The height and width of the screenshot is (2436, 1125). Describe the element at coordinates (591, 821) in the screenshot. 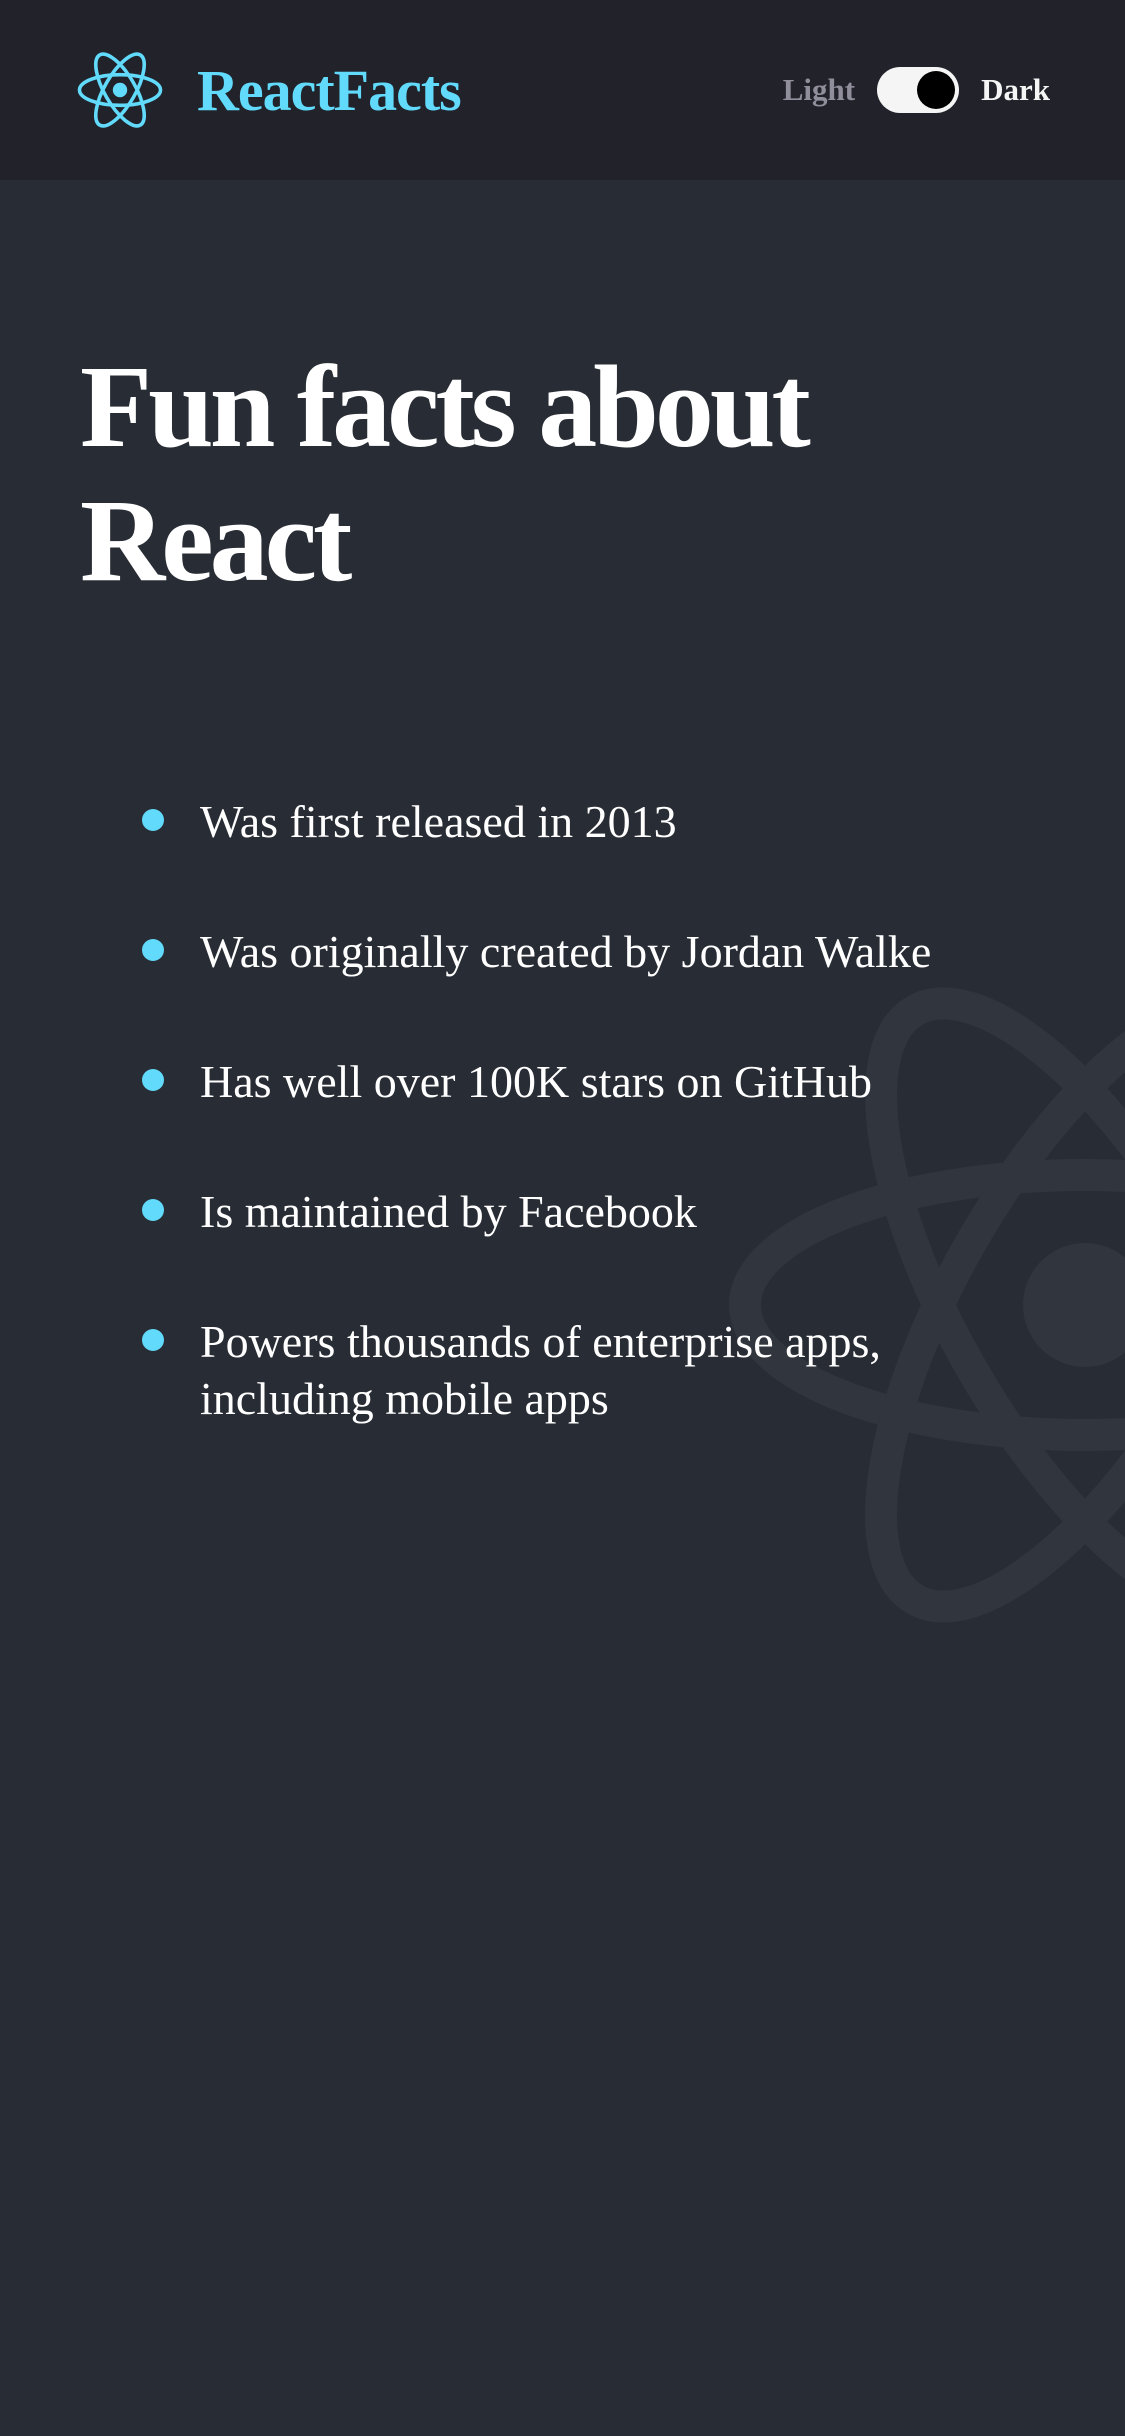

I see `fact-item: Was first released in 2013` at that location.